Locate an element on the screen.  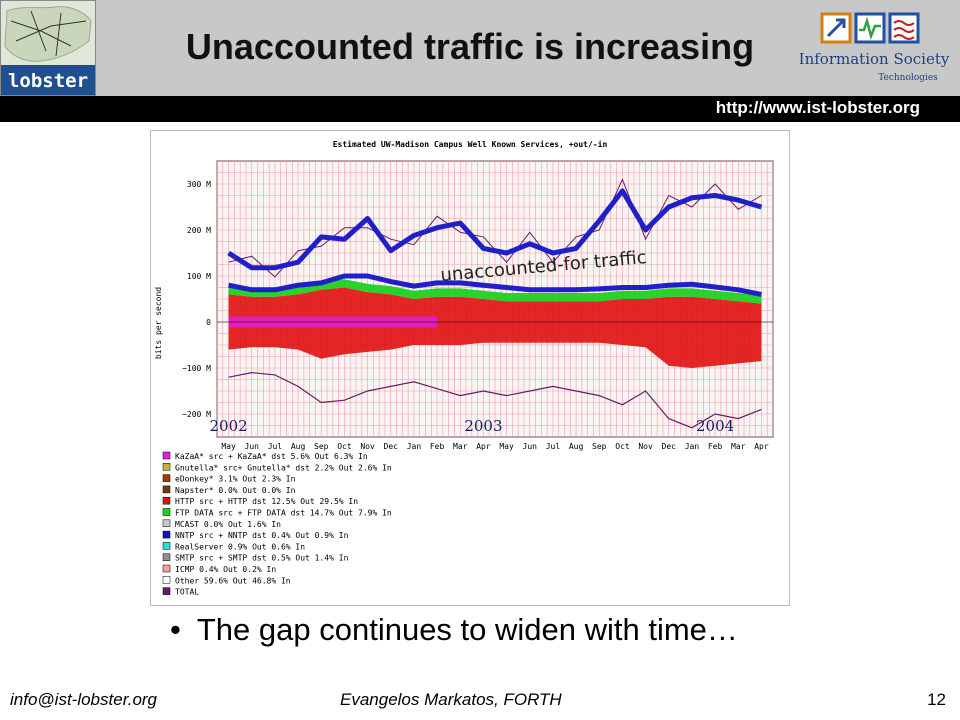
ftp-data-area is located at coordinates (495, 291).